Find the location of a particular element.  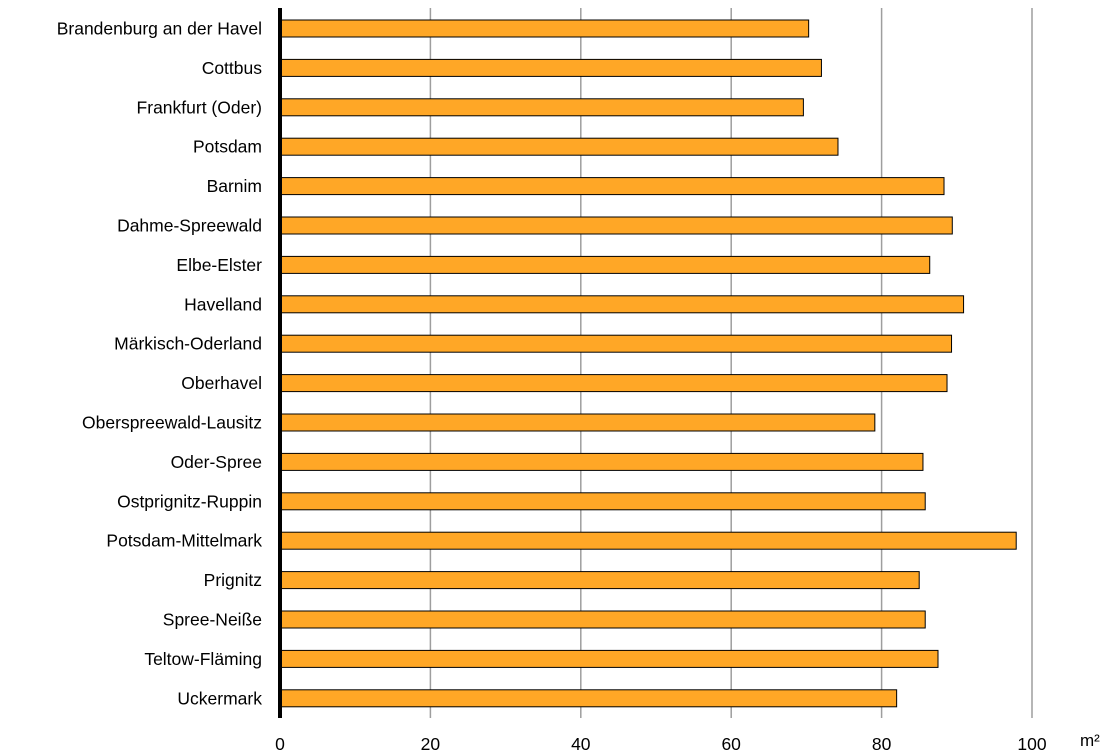

x-tick-label-40: 40 is located at coordinates (581, 744).